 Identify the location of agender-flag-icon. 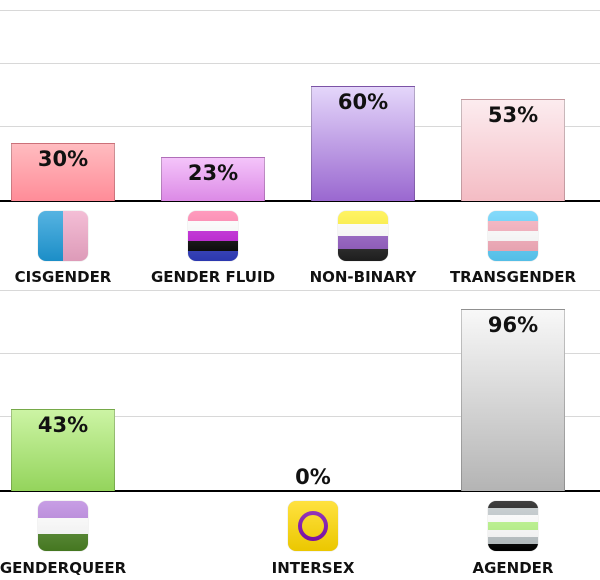
(513, 526).